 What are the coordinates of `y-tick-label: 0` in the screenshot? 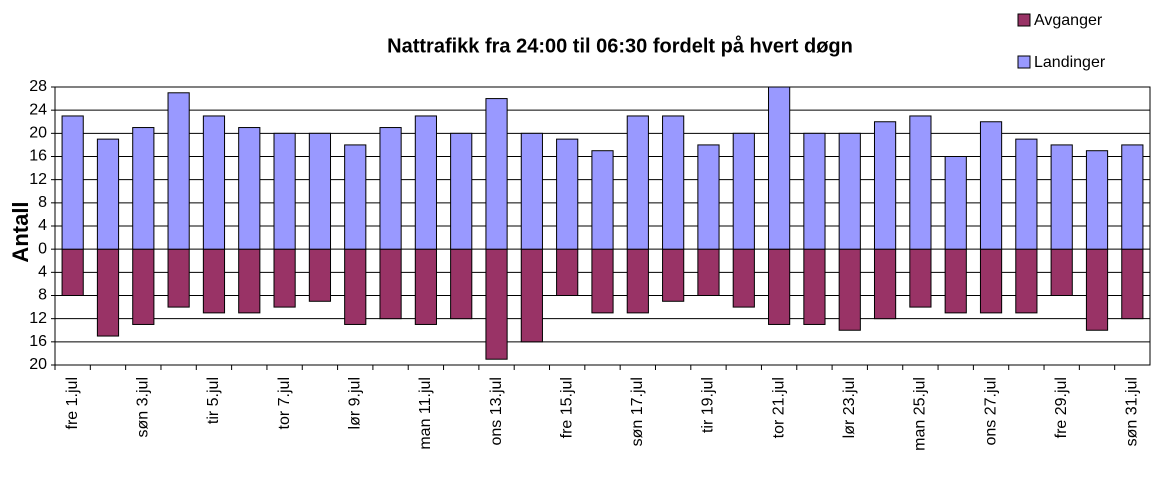 It's located at (42, 248).